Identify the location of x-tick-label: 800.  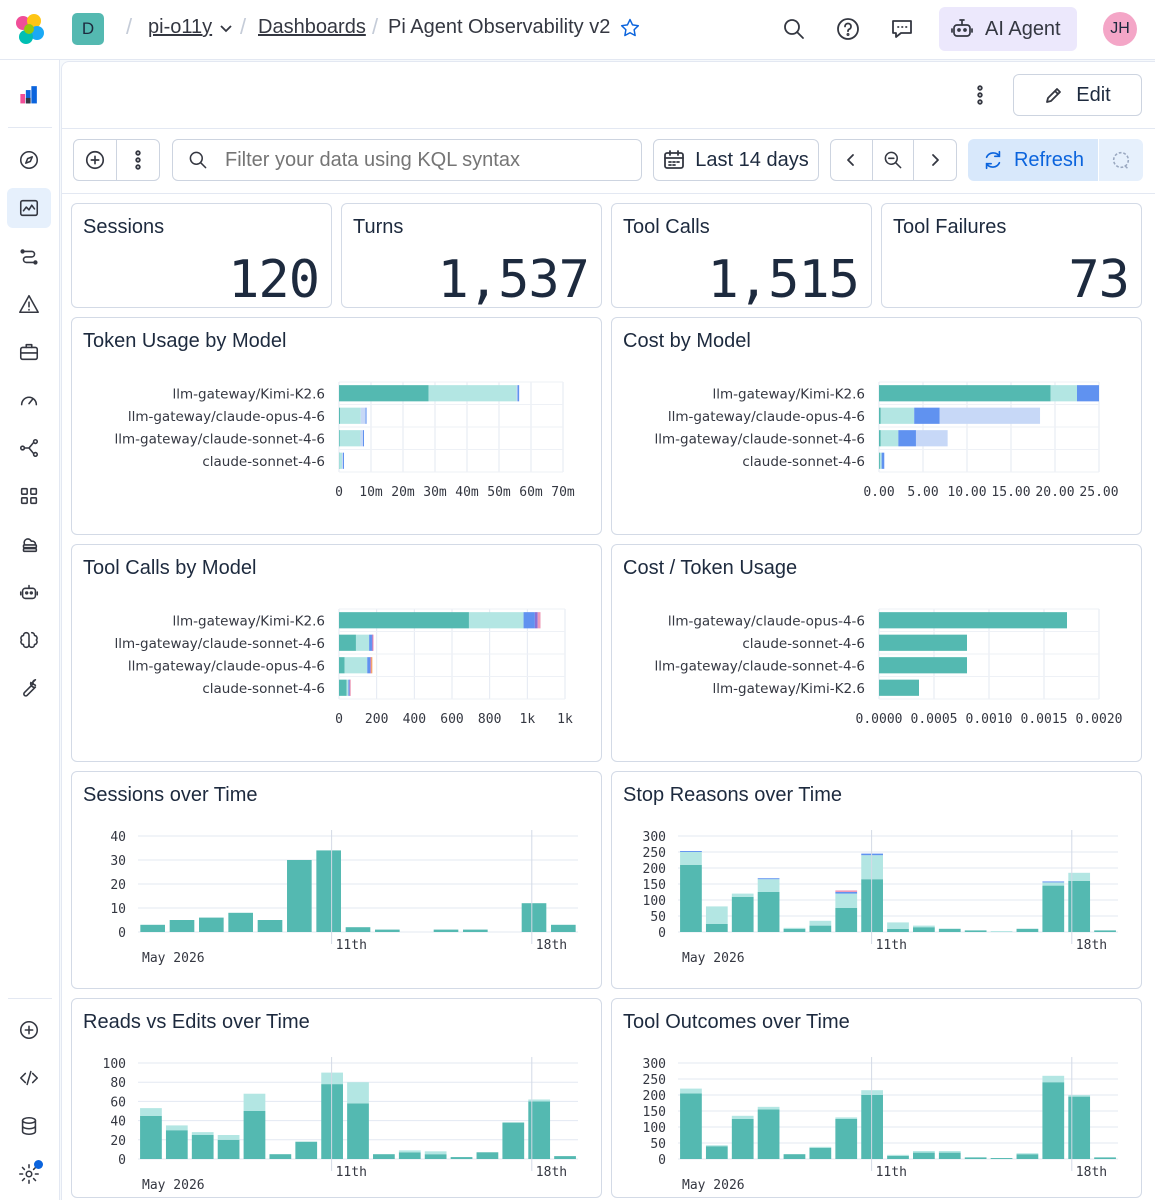
(489, 719).